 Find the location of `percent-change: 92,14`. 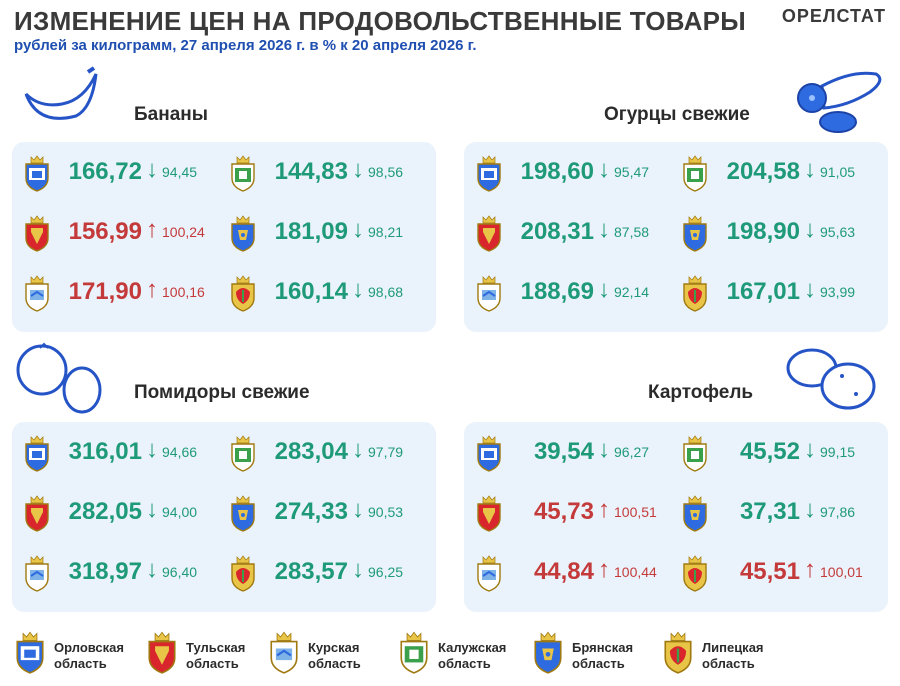

percent-change: 92,14 is located at coordinates (632, 292).